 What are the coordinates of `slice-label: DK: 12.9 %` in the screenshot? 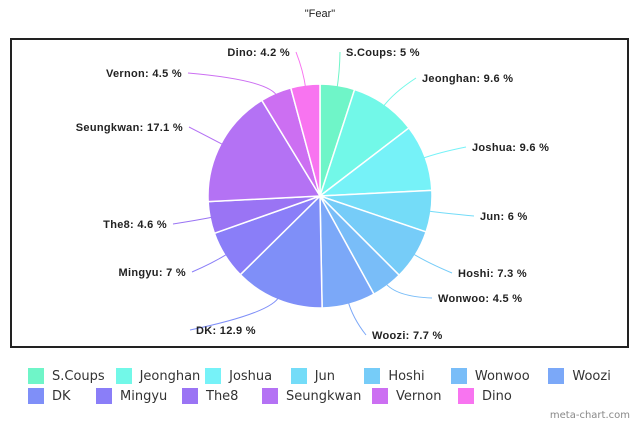 It's located at (226, 331).